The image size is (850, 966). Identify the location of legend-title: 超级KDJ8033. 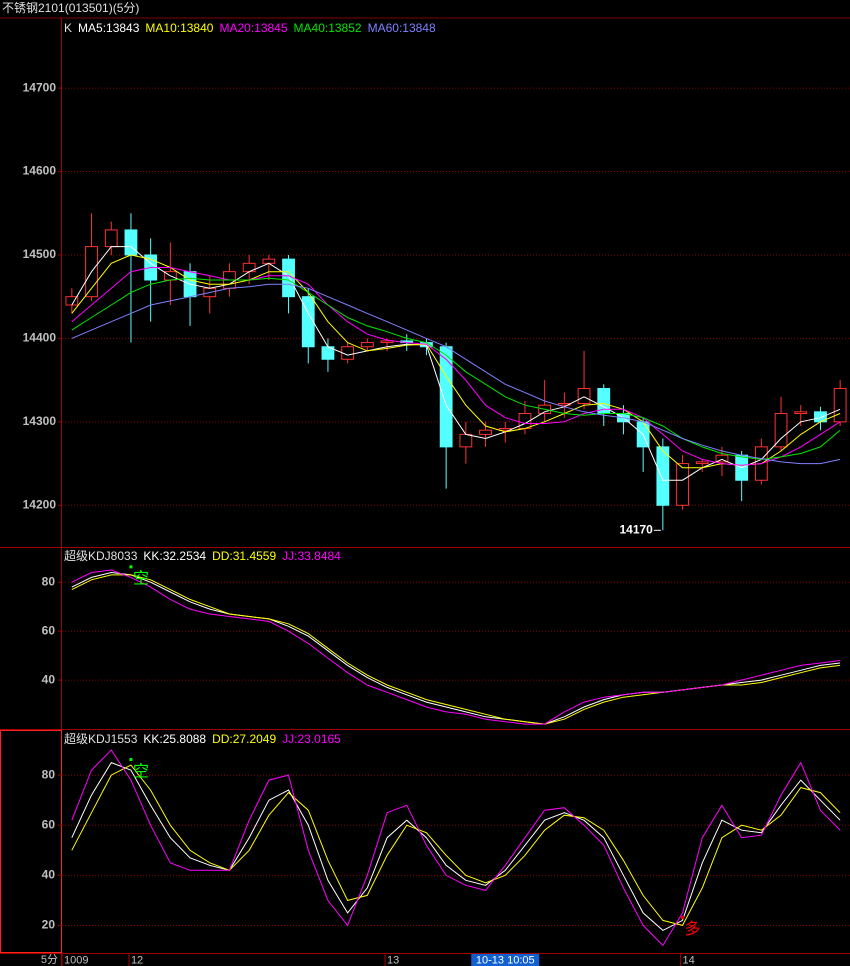
(101, 555).